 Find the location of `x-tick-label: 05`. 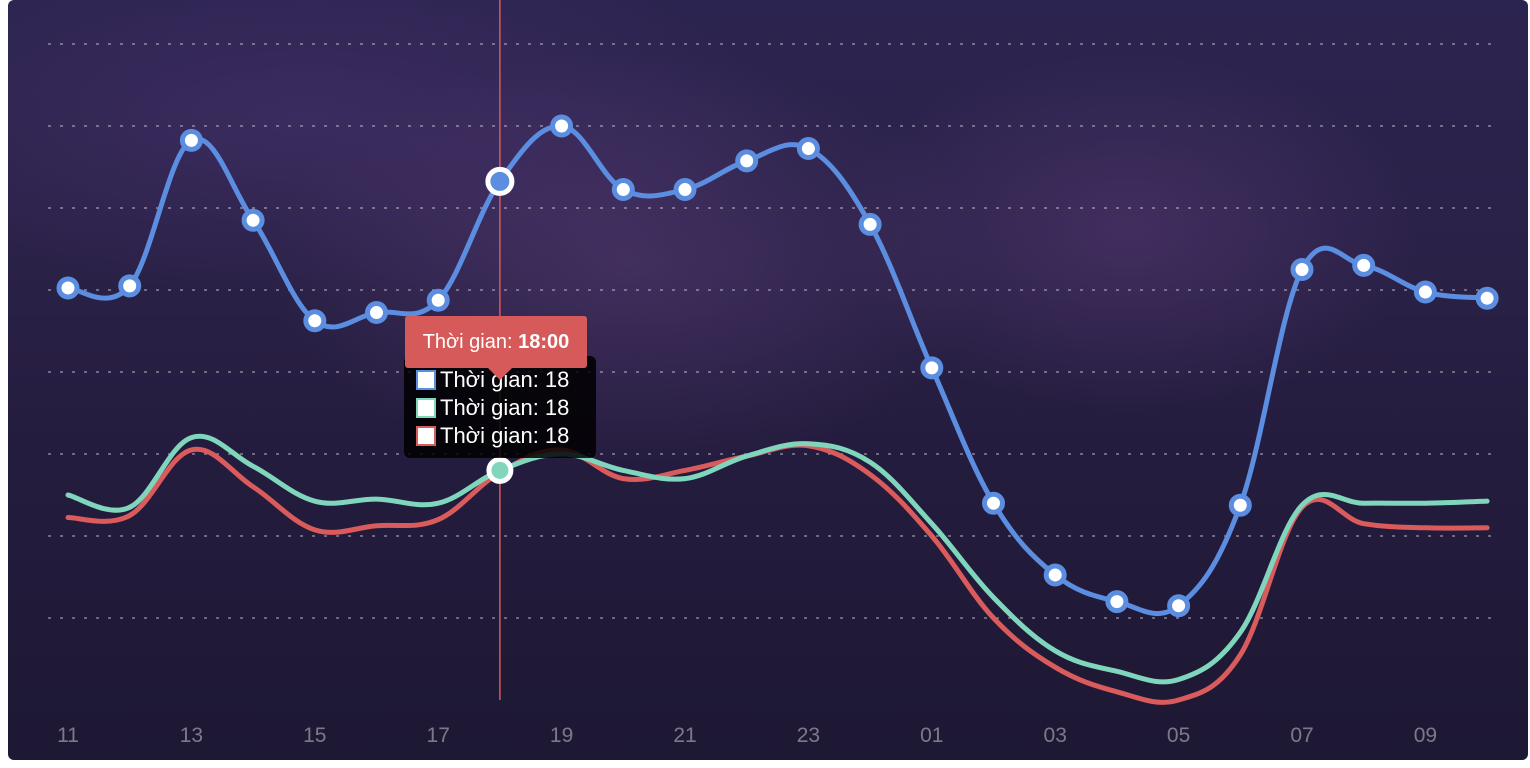

x-tick-label: 05 is located at coordinates (1178, 735).